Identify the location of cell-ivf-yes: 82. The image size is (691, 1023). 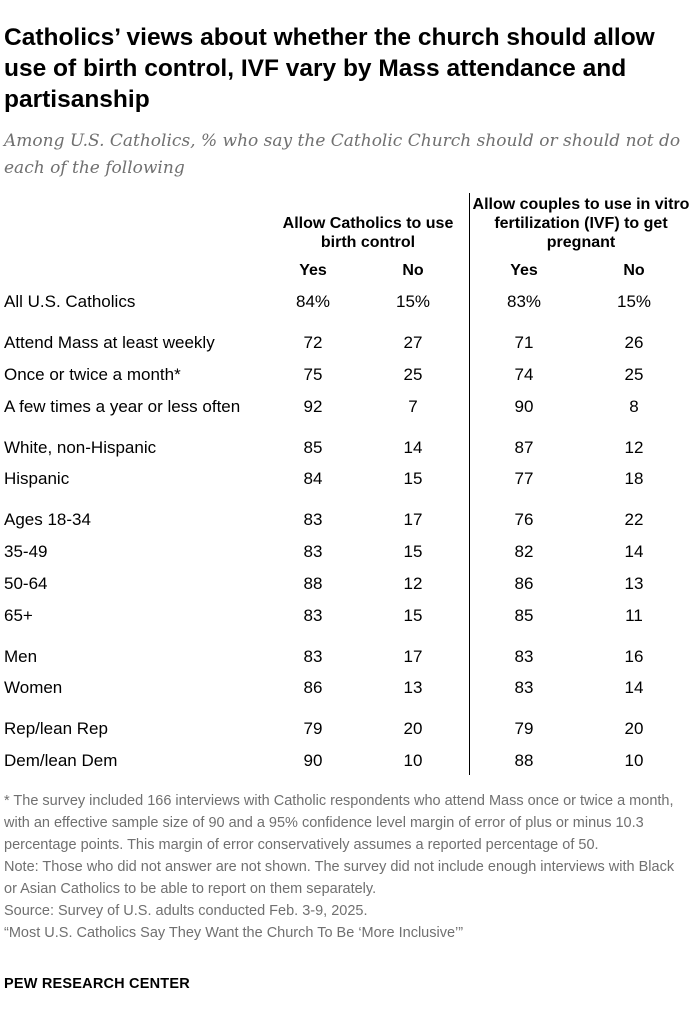
(524, 551).